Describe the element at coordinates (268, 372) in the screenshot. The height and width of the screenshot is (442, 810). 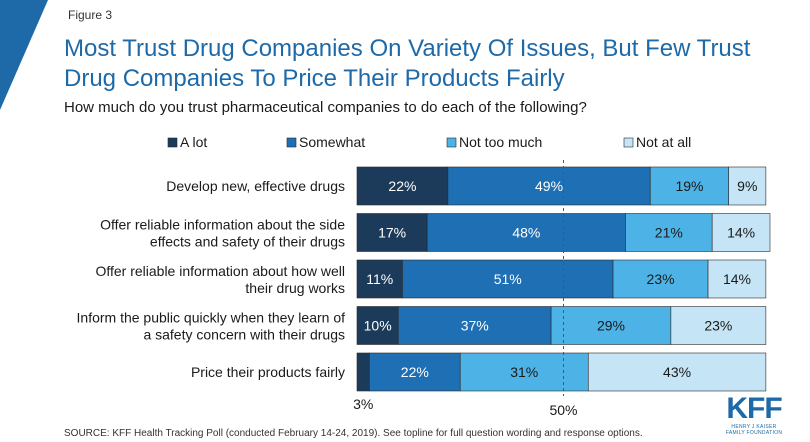
I see `category-label: Price their products fairly` at that location.